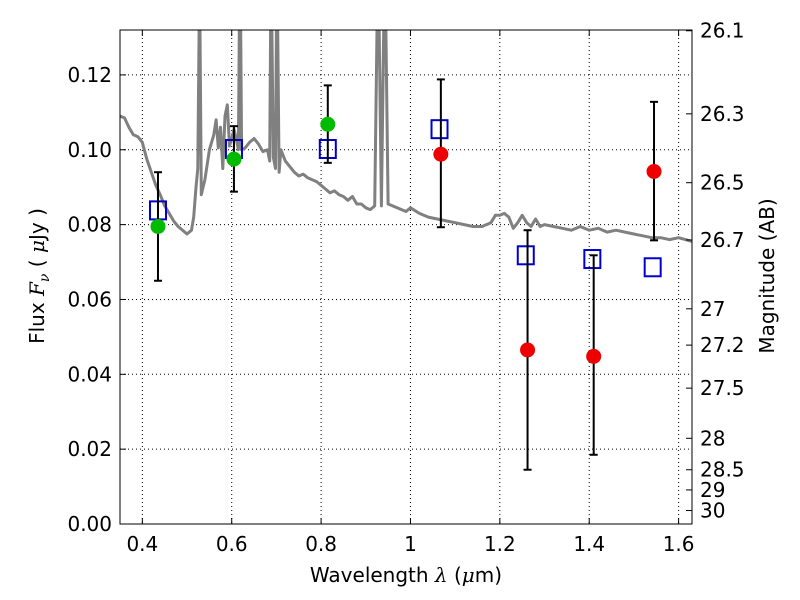 The image size is (800, 600). I want to click on y-tick-label: 0.00, so click(89, 524).